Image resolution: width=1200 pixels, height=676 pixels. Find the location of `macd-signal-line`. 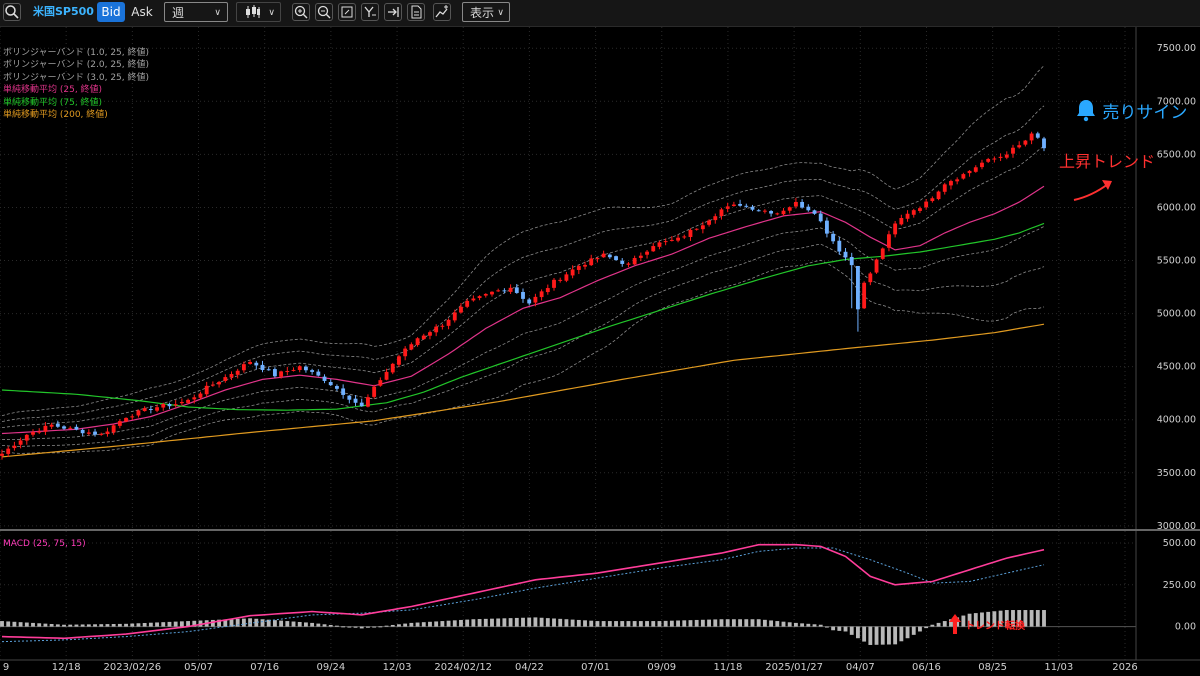

macd-signal-line is located at coordinates (523, 595).